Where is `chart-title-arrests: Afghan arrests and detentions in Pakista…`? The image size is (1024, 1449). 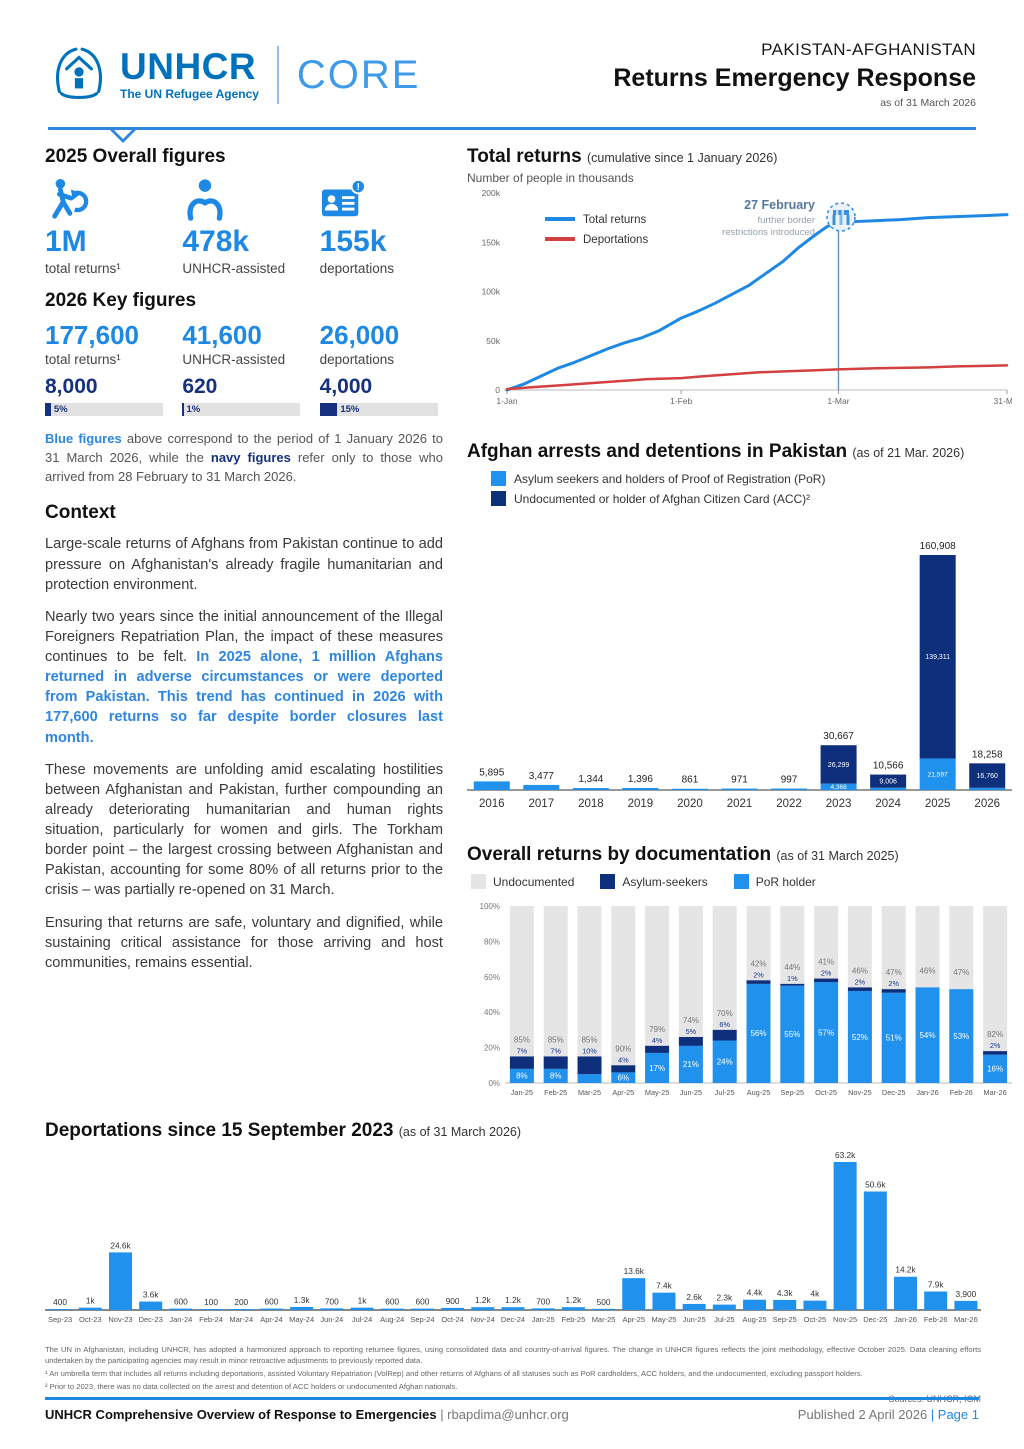
chart-title-arrests: Afghan arrests and detentions in Pakista… is located at coordinates (716, 451).